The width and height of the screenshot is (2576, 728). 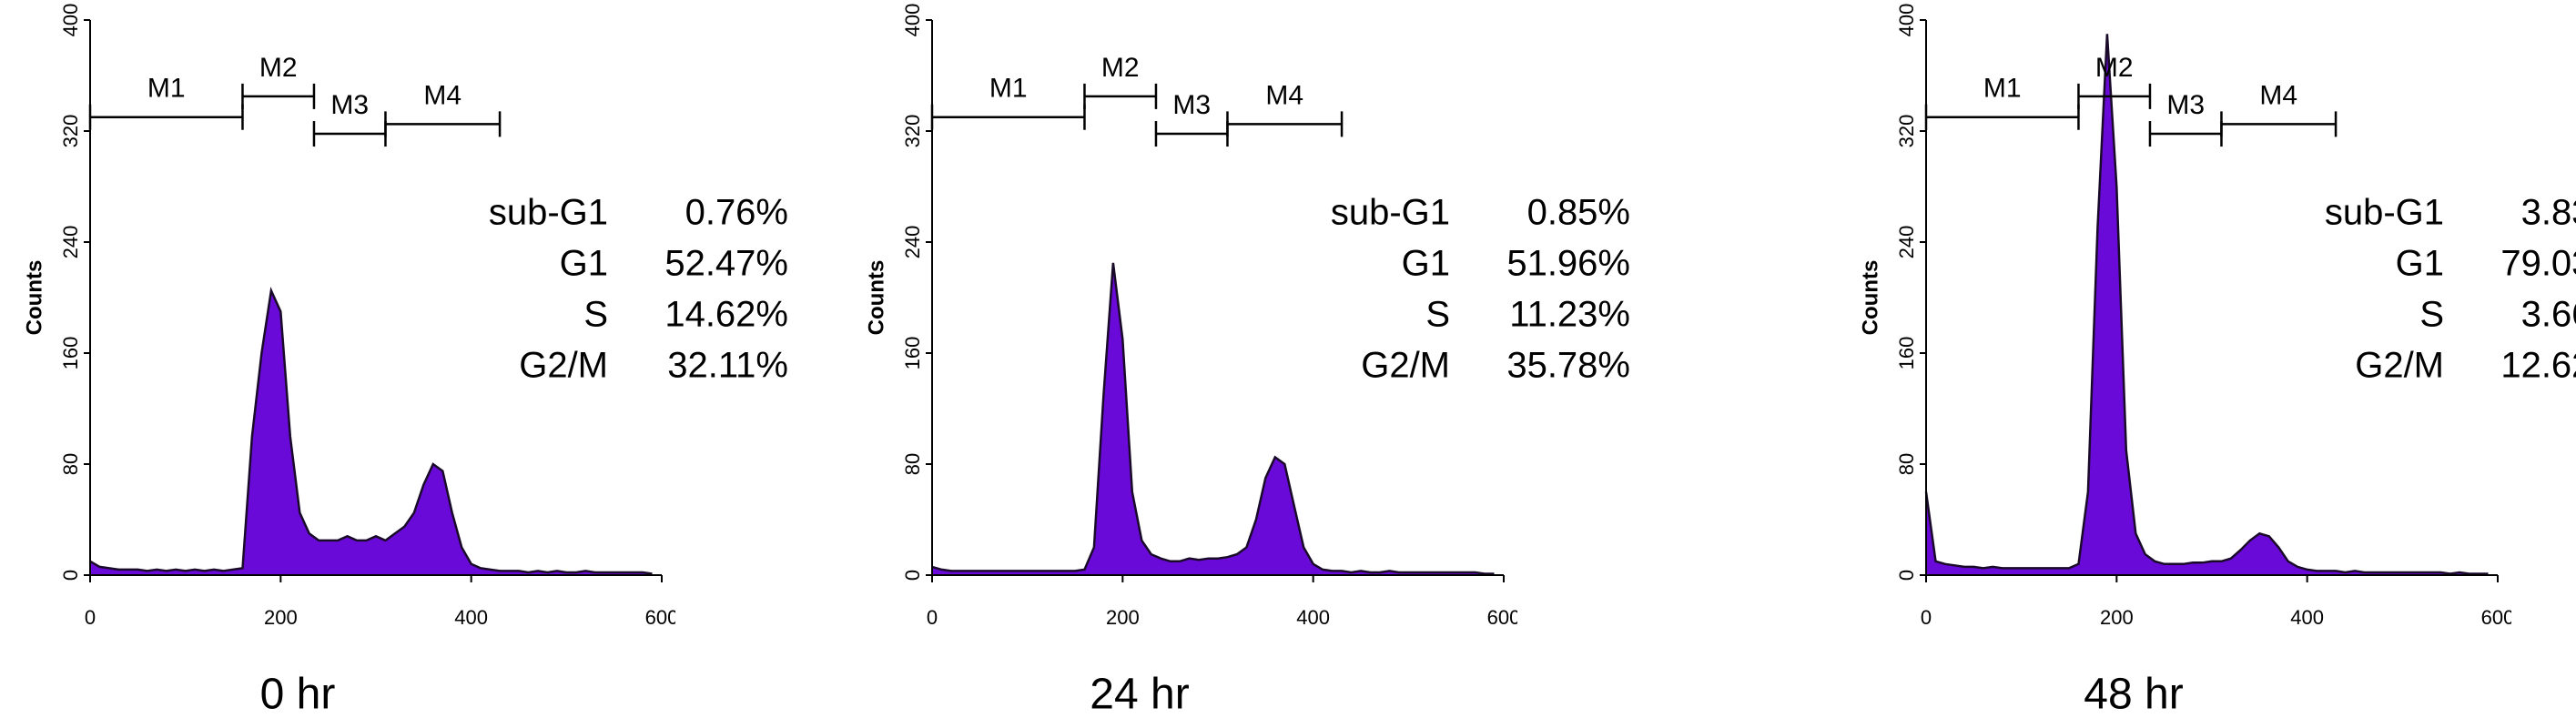 What do you see at coordinates (2133, 695) in the screenshot?
I see `panel-caption: 48 hr` at bounding box center [2133, 695].